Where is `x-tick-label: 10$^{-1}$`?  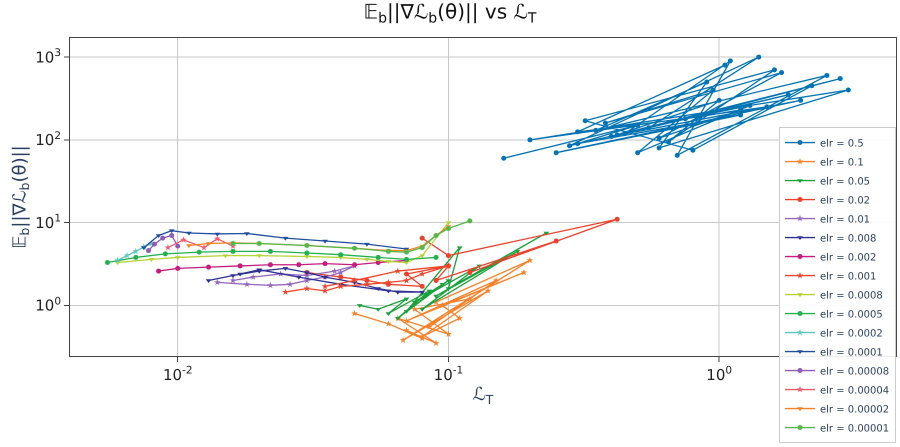
x-tick-label: 10$^{-1}$ is located at coordinates (449, 374).